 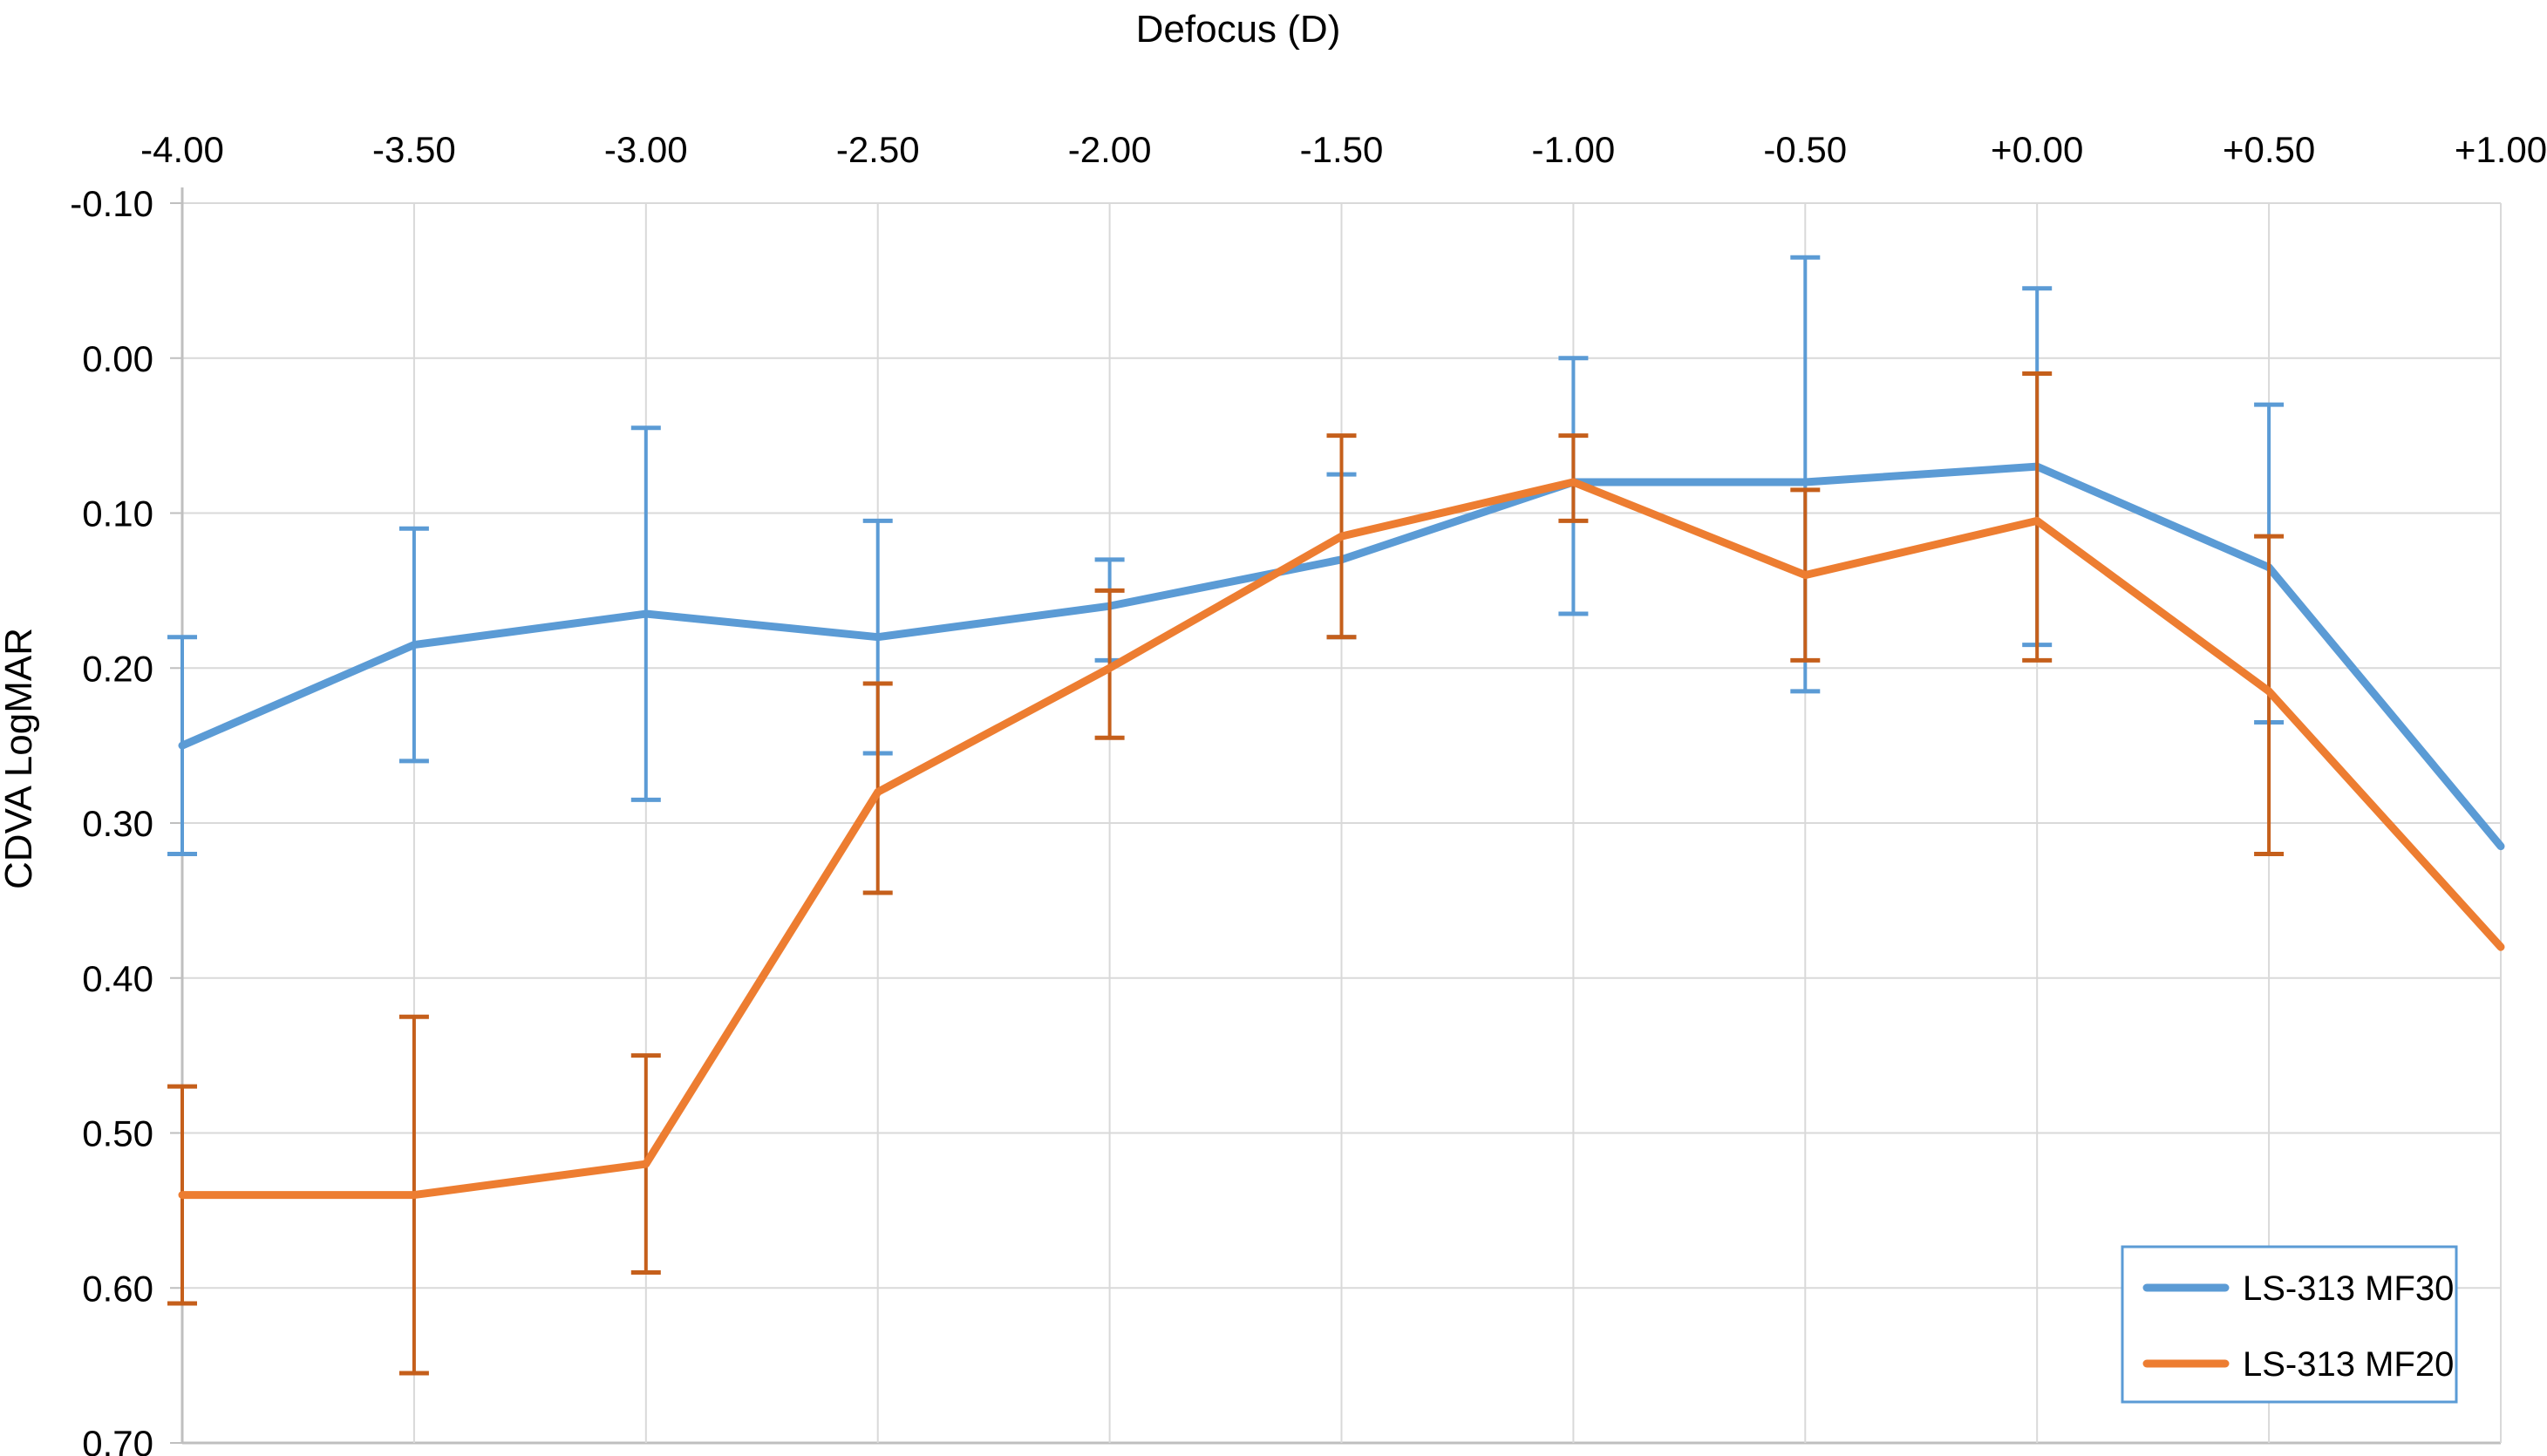 I want to click on y-tick-label: 0.60, so click(x=117, y=1288).